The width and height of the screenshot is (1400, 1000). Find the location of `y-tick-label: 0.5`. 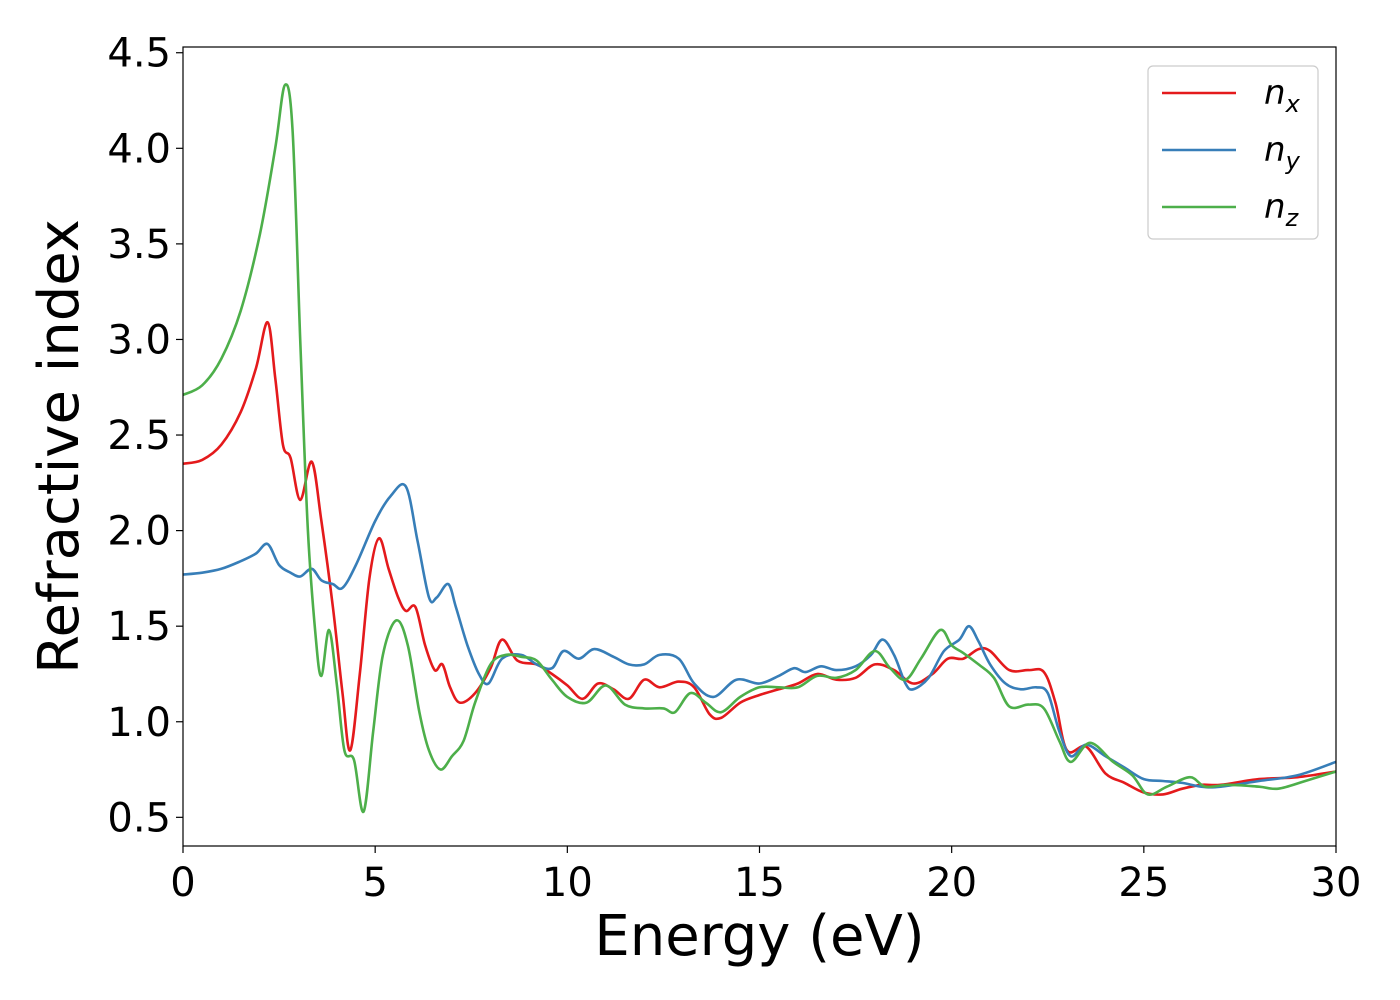

y-tick-label: 0.5 is located at coordinates (139, 818).